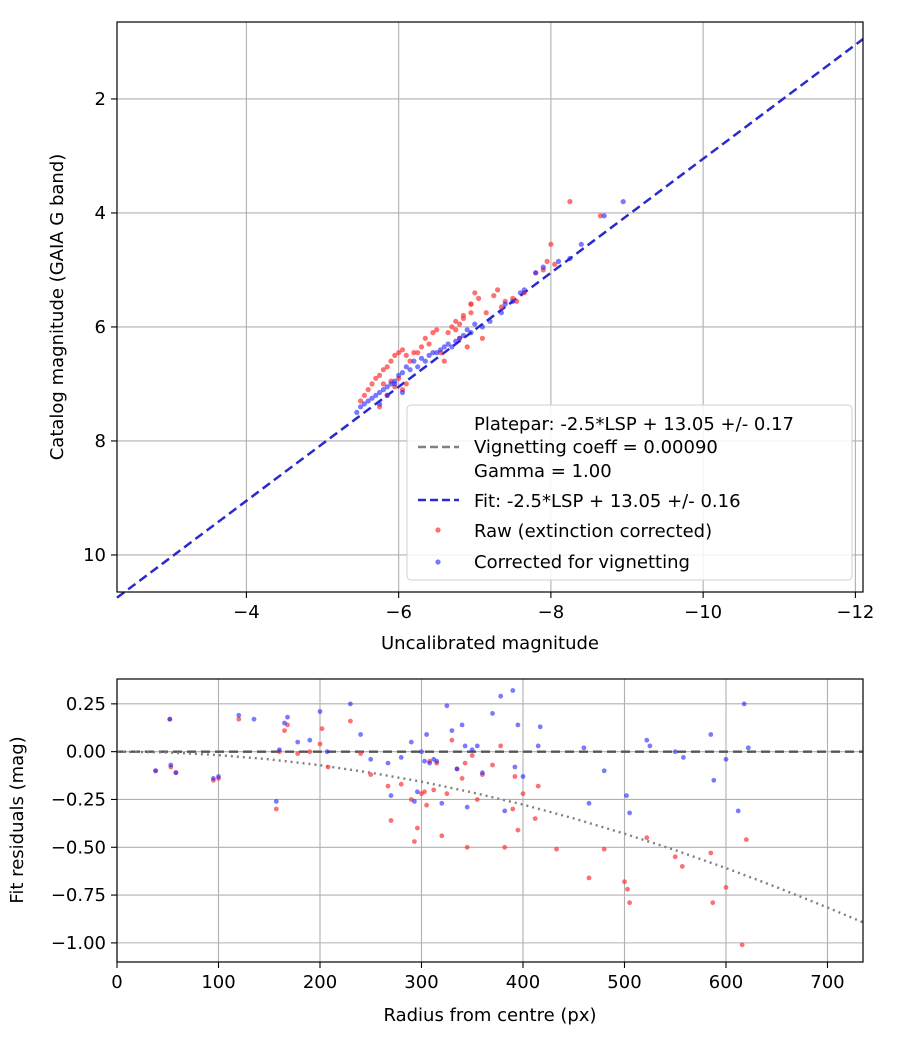 This screenshot has height=1050, width=900. Describe the element at coordinates (94, 555) in the screenshot. I see `top-y-tick-label: 10` at that location.